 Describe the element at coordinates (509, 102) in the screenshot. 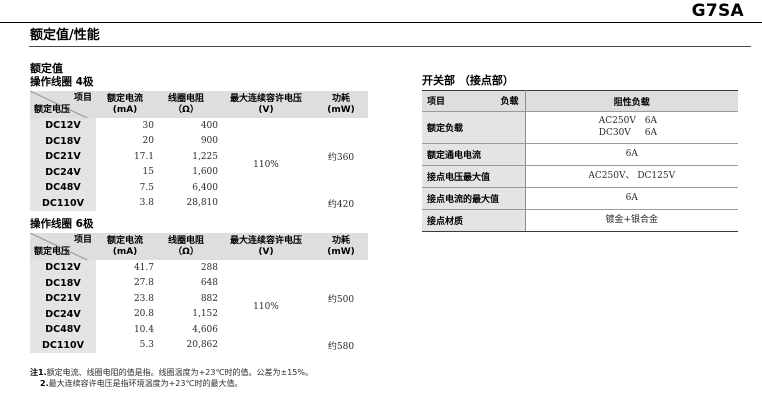

I see `corner-load-label: 负载` at that location.